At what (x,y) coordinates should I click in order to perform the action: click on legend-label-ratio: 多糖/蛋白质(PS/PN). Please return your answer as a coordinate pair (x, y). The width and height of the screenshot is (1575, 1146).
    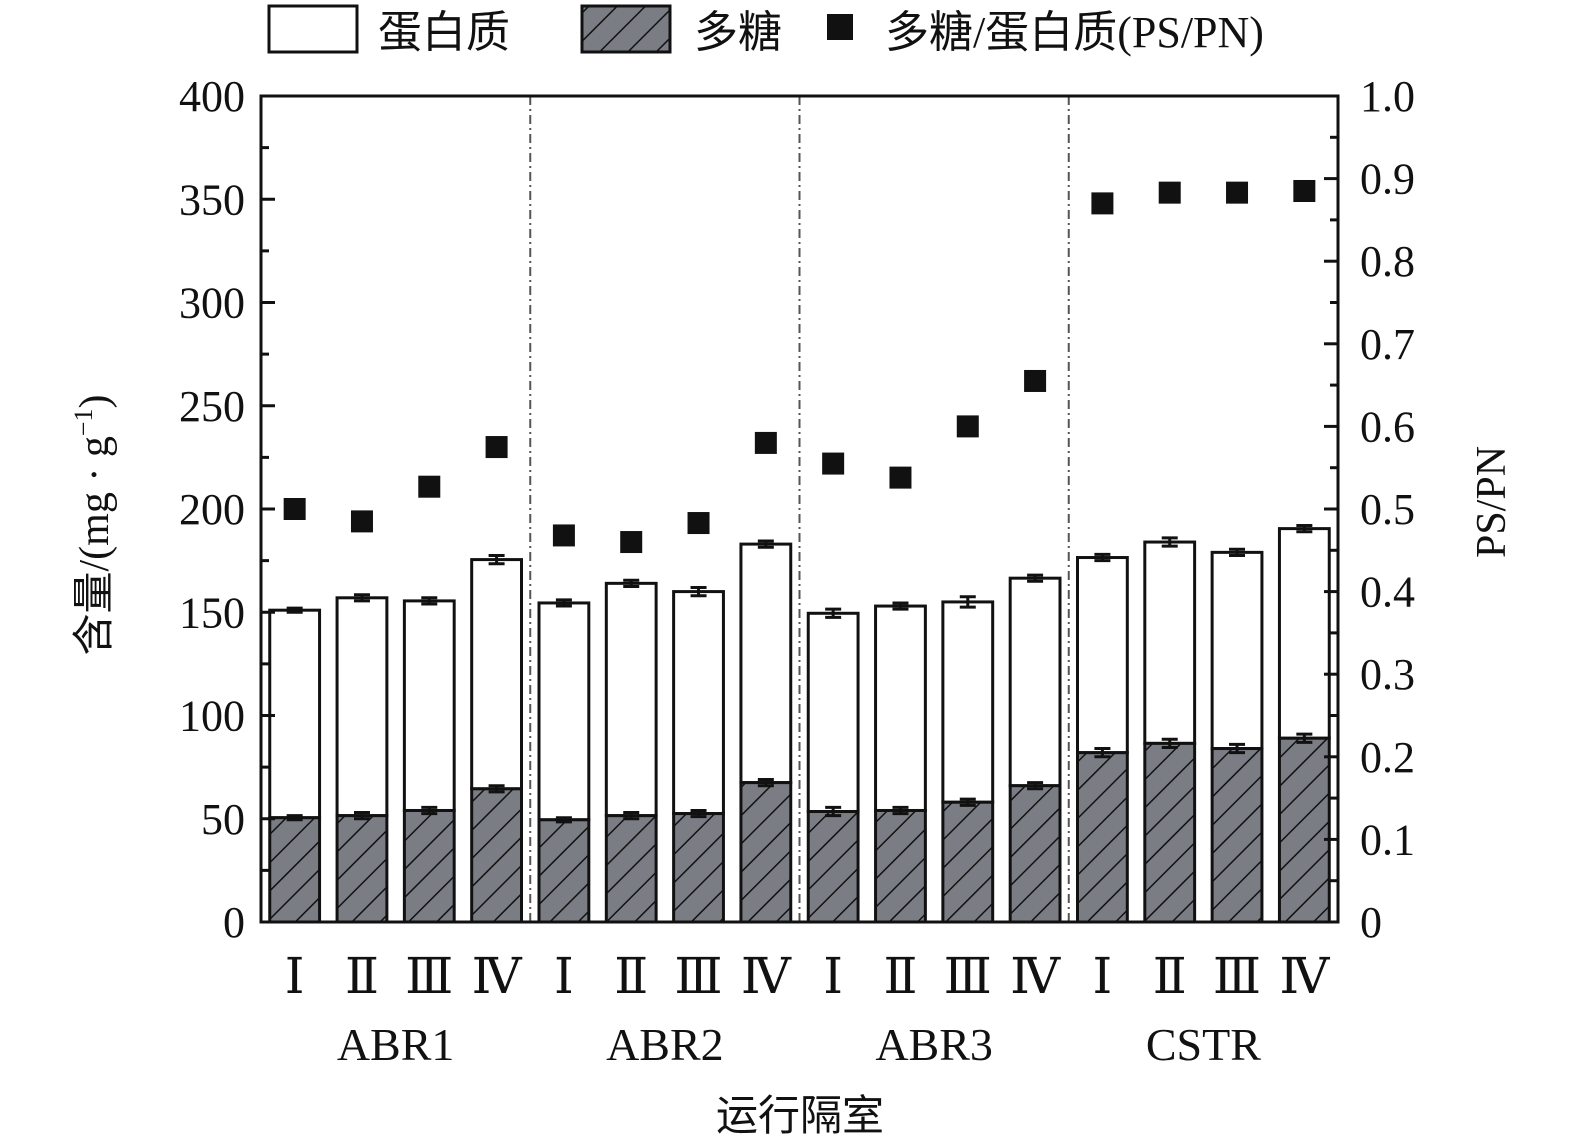
    Looking at the image, I should click on (1074, 32).